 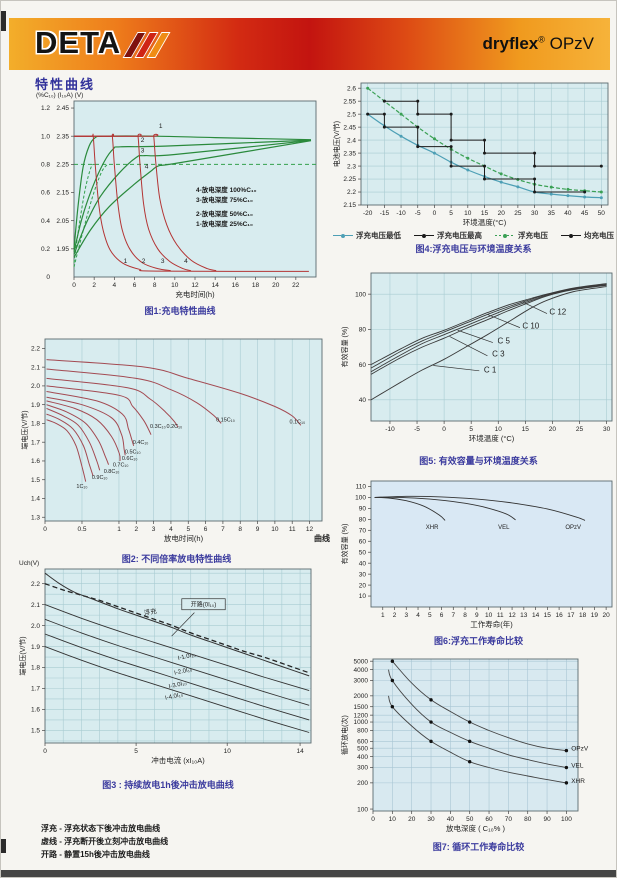 I want to click on svg-text: 1.5, so click(x=35, y=731).